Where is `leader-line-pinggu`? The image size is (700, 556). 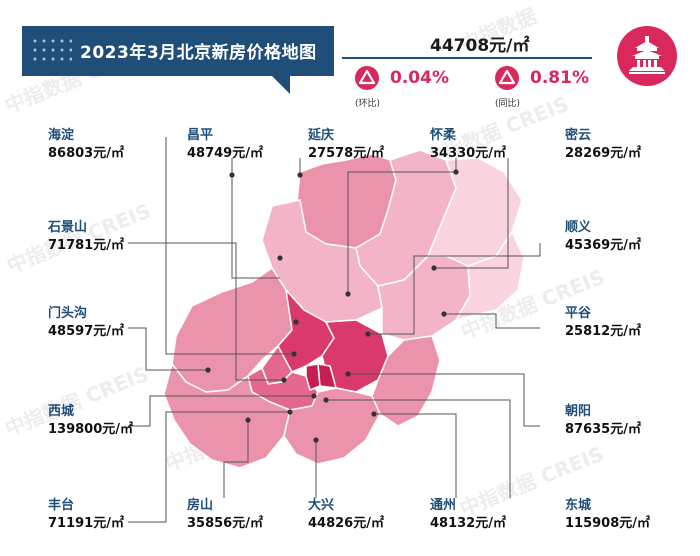 leader-line-pinggu is located at coordinates (492, 321).